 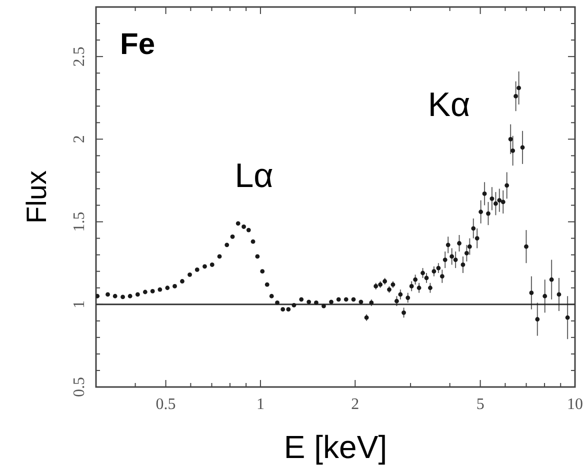 I want to click on y-tick-label: 0.5, so click(x=79, y=387).